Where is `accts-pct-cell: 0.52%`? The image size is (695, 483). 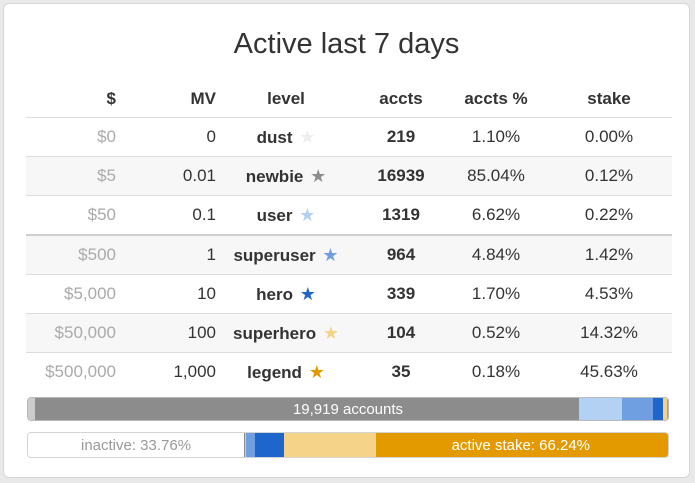
accts-pct-cell: 0.52% is located at coordinates (496, 333).